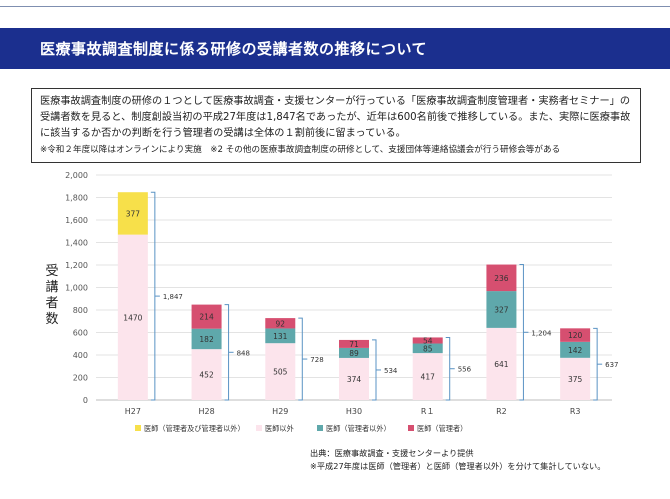 The height and width of the screenshot is (499, 670). What do you see at coordinates (316, 360) in the screenshot?
I see `total-label: 728` at bounding box center [316, 360].